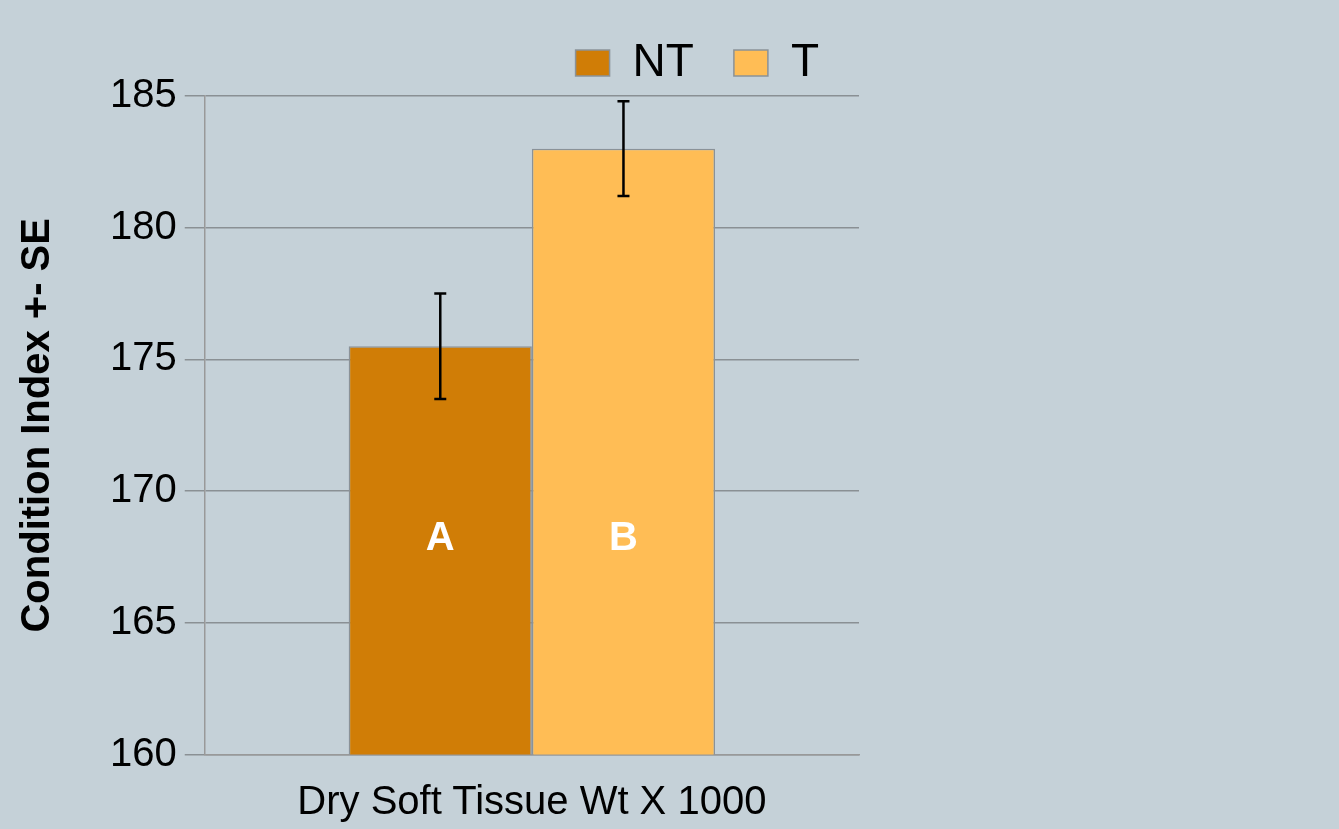 This screenshot has height=829, width=1339. I want to click on legend-label: T, so click(805, 59).